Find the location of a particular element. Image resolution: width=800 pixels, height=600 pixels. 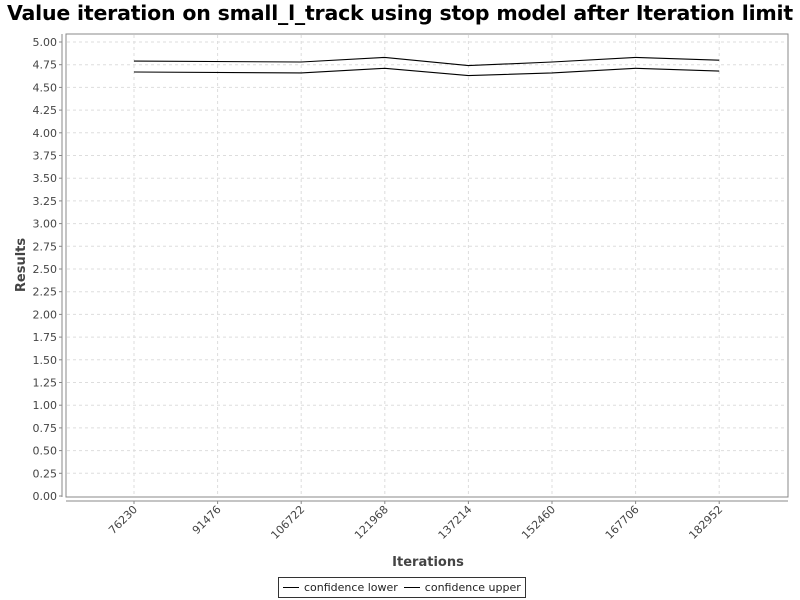

x-tick-label: 91476 is located at coordinates (207, 520).